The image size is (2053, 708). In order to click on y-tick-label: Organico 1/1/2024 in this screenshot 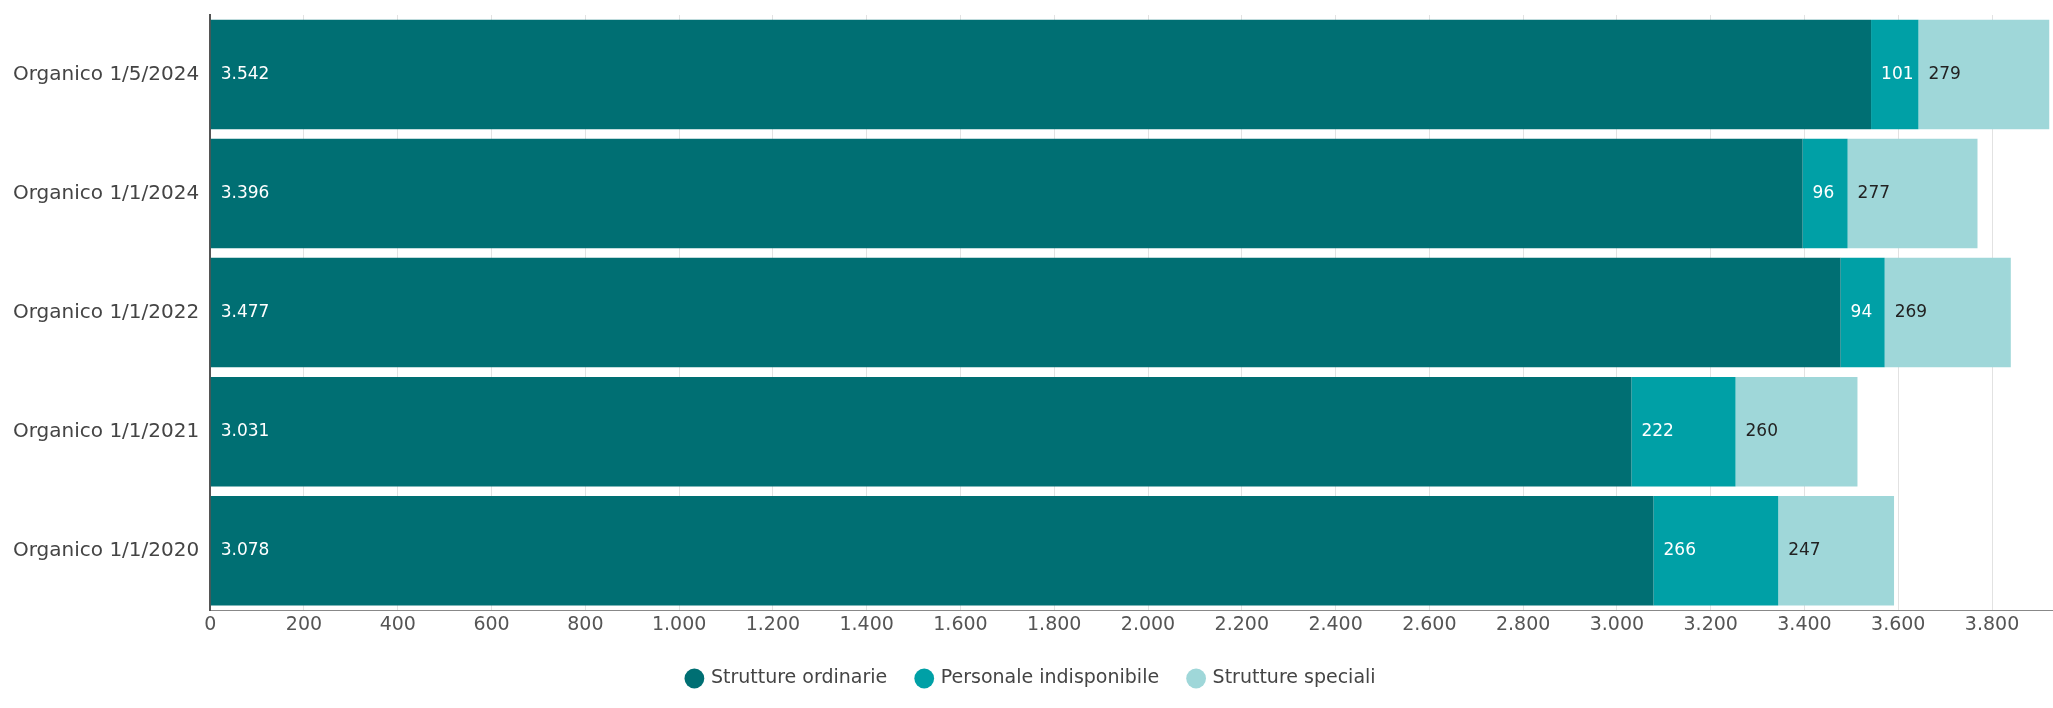, I will do `click(106, 191)`.